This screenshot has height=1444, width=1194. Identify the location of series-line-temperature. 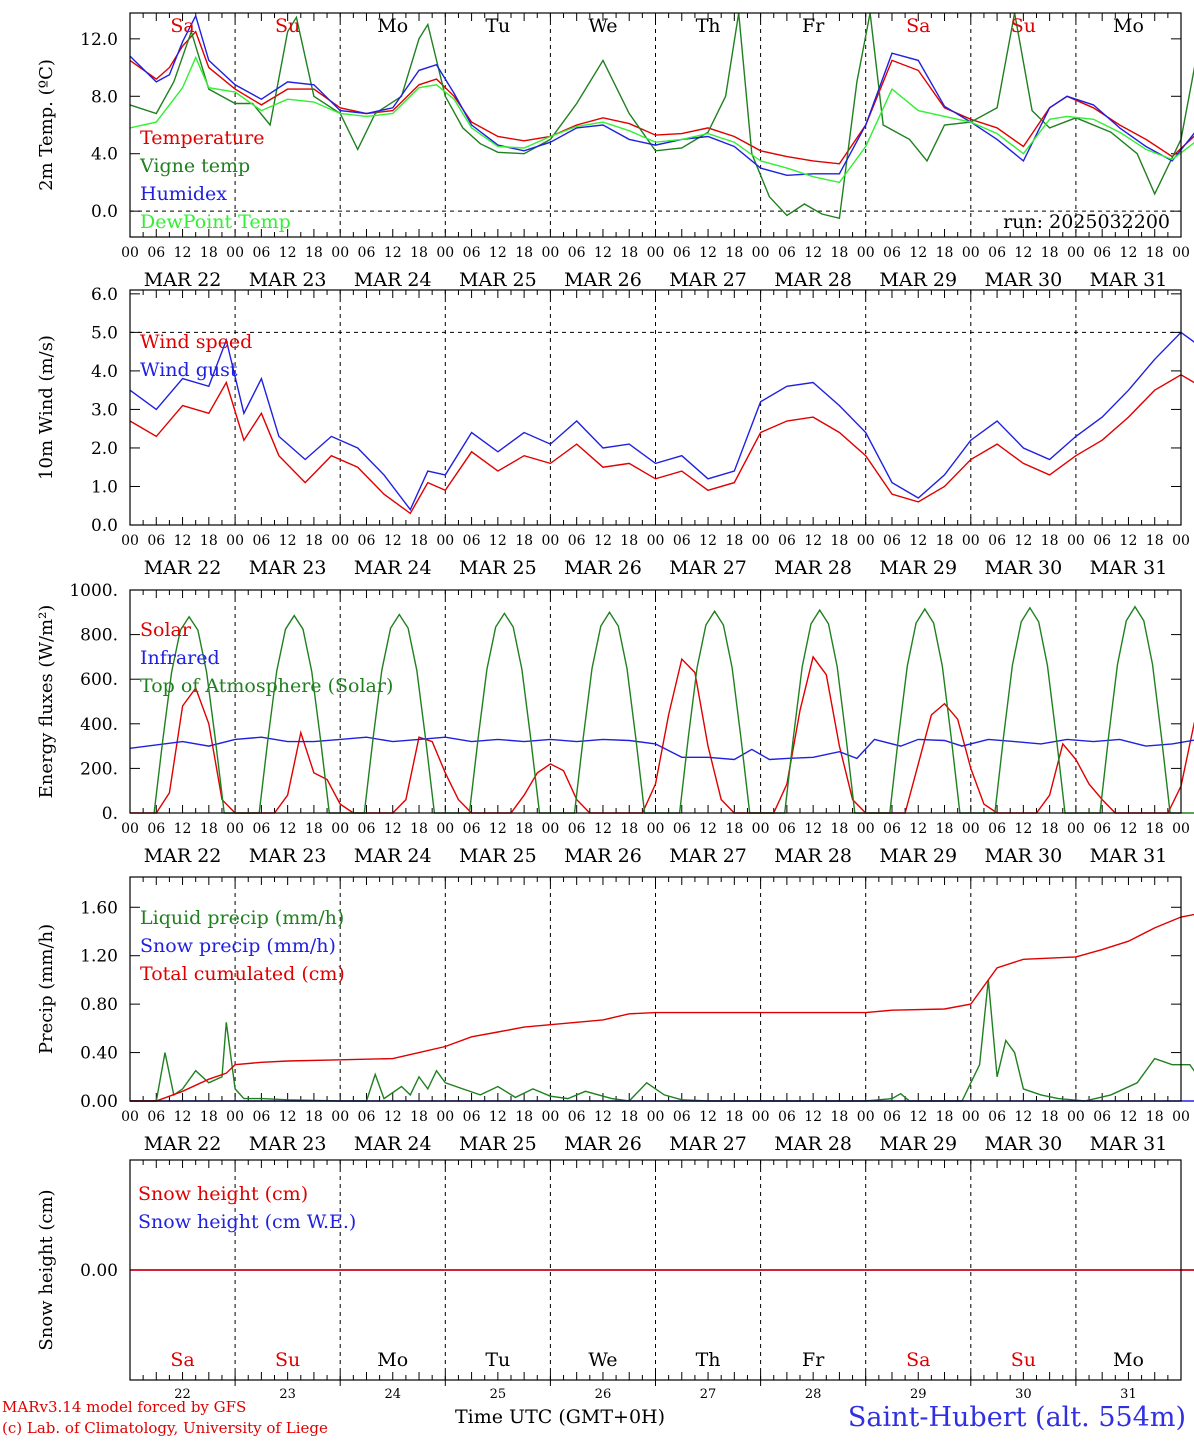
(661, 97).